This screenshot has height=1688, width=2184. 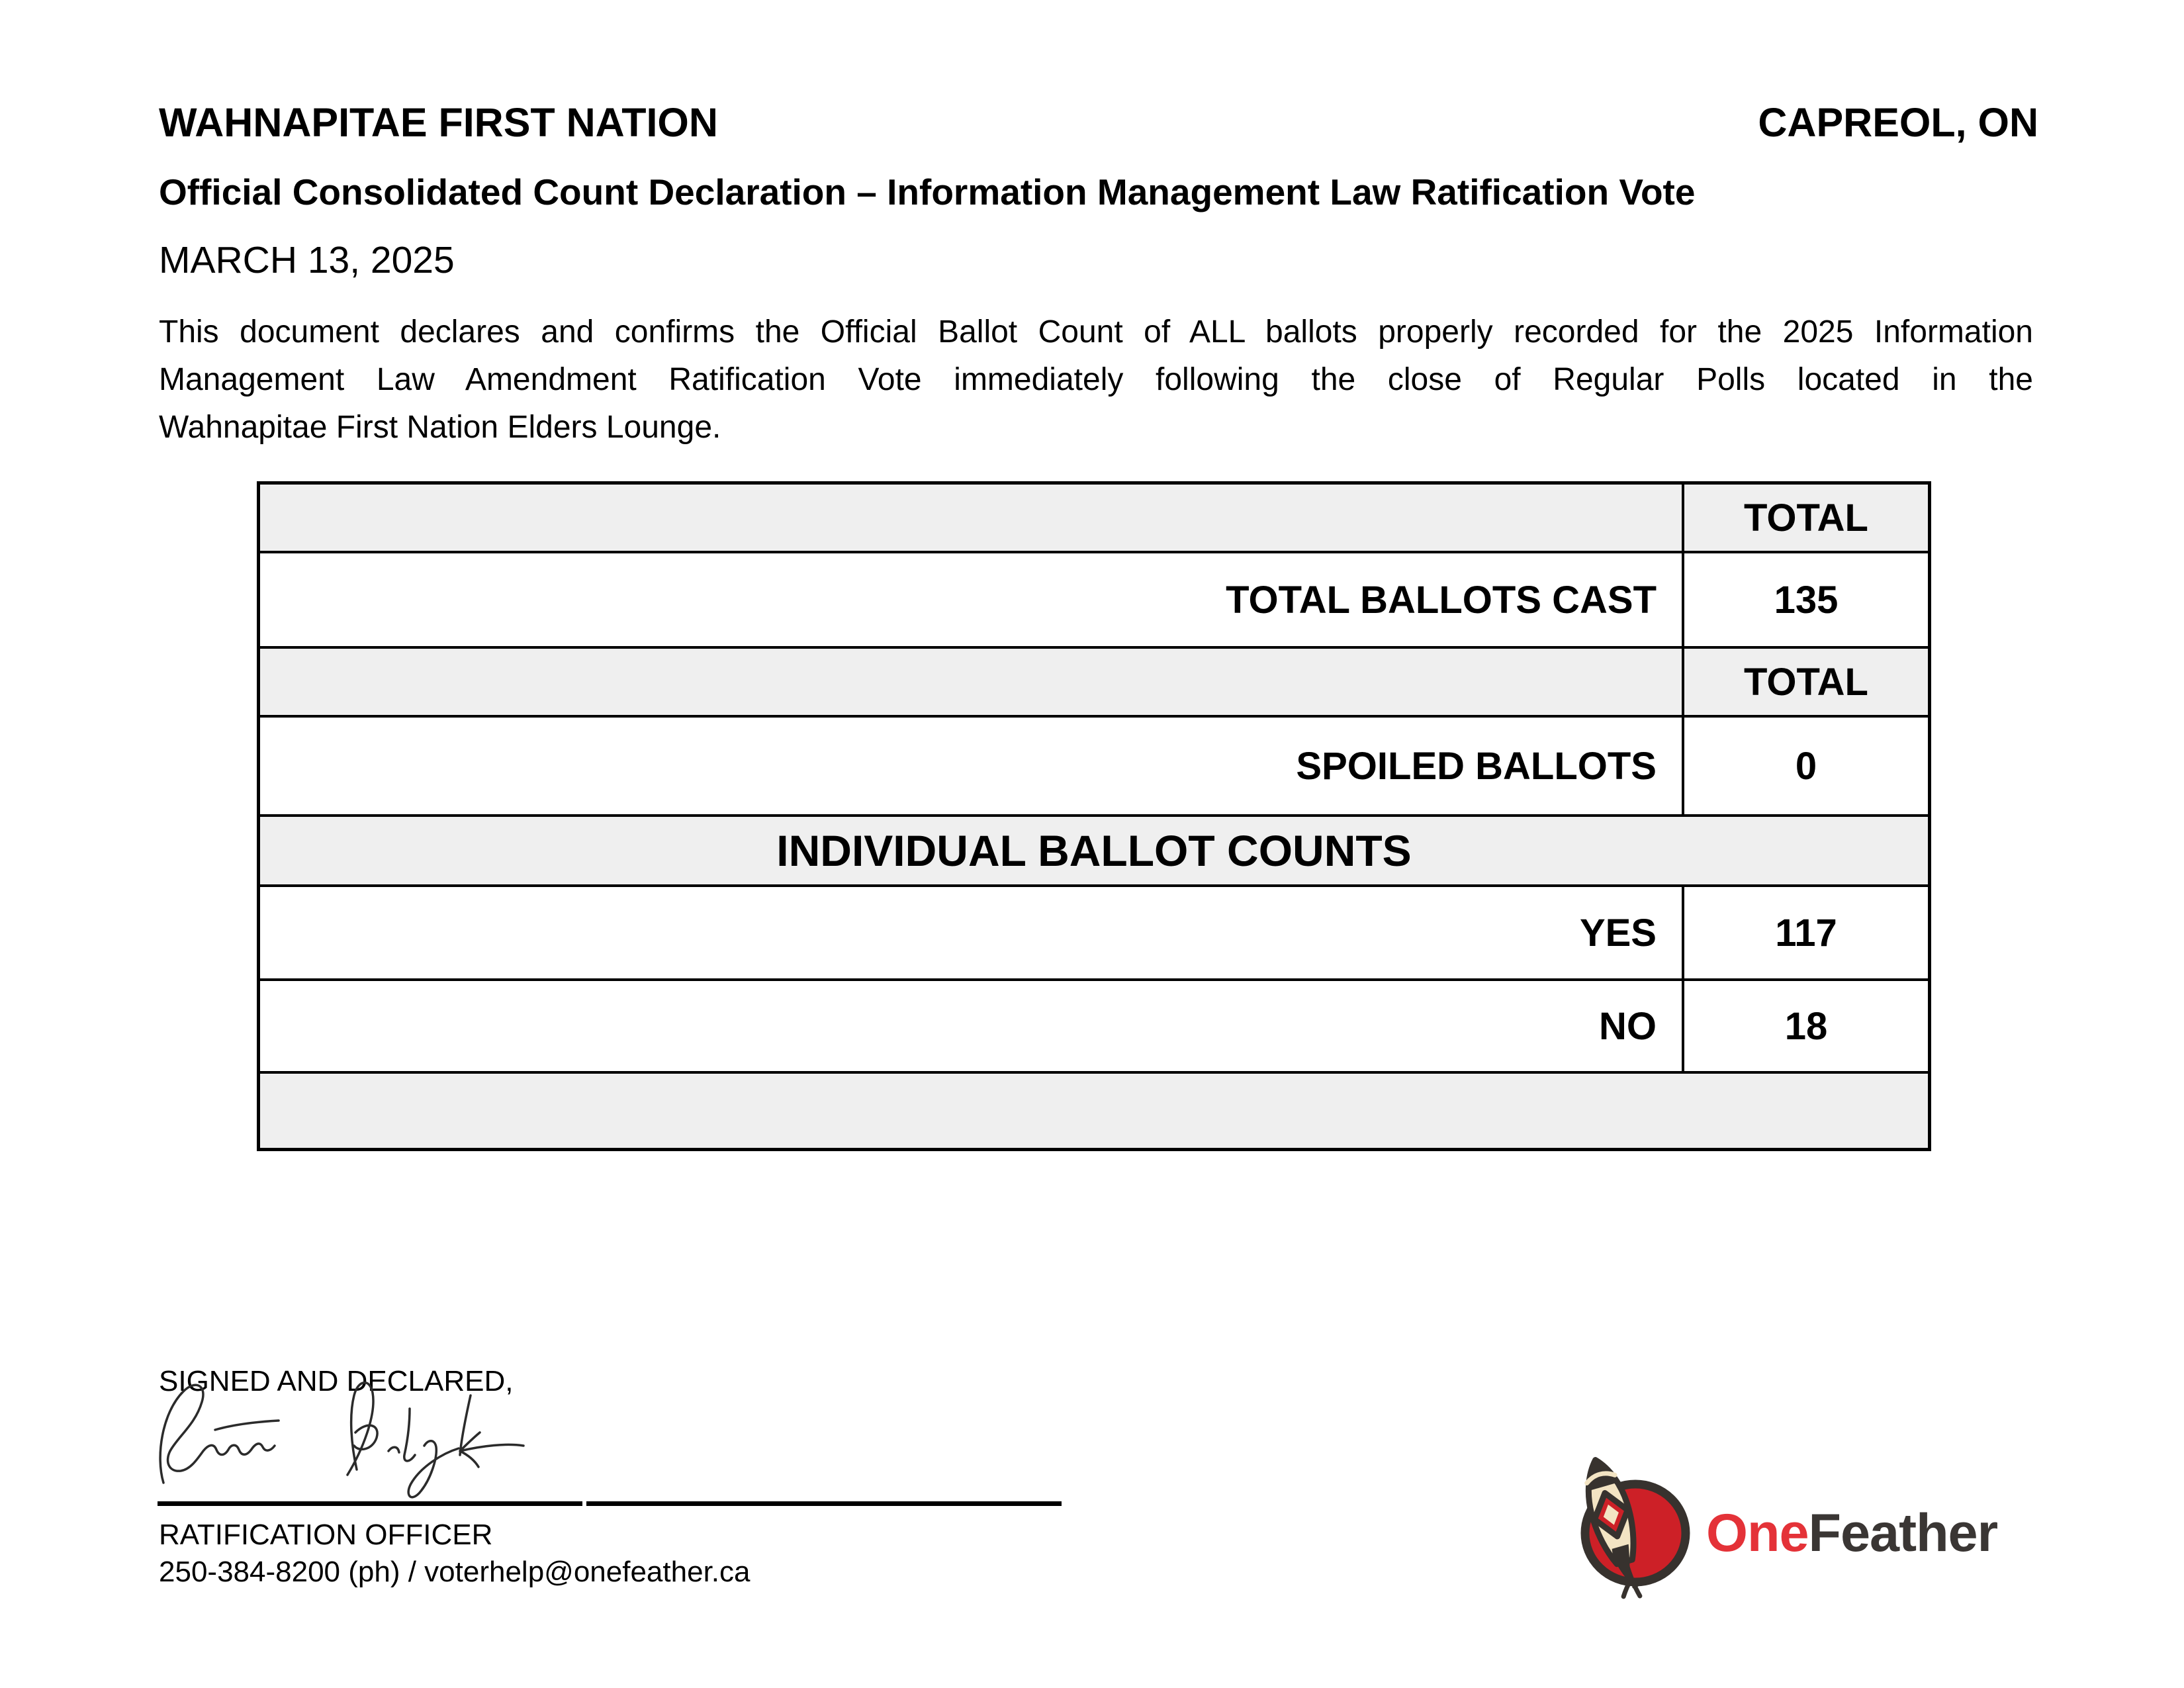 I want to click on table-cell-value: 18, so click(x=1805, y=1026).